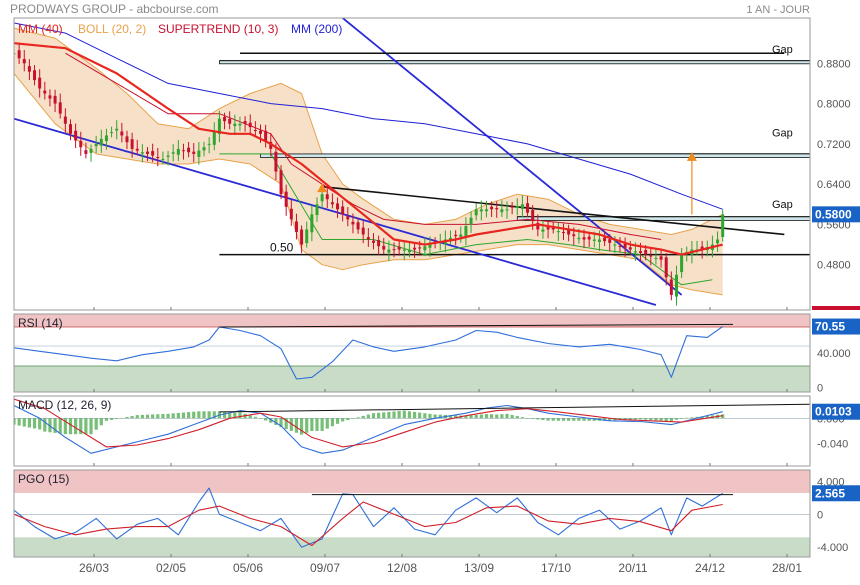  I want to click on last-value-label: 70.55, so click(830, 327).